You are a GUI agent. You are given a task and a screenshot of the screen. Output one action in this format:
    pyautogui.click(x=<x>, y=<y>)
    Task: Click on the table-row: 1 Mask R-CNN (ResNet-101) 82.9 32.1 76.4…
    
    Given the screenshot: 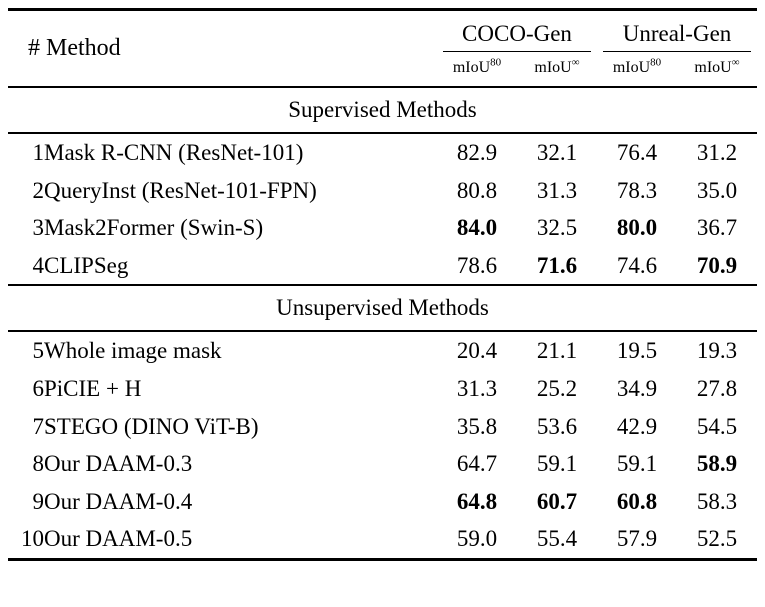 What is the action you would take?
    pyautogui.click(x=382, y=152)
    